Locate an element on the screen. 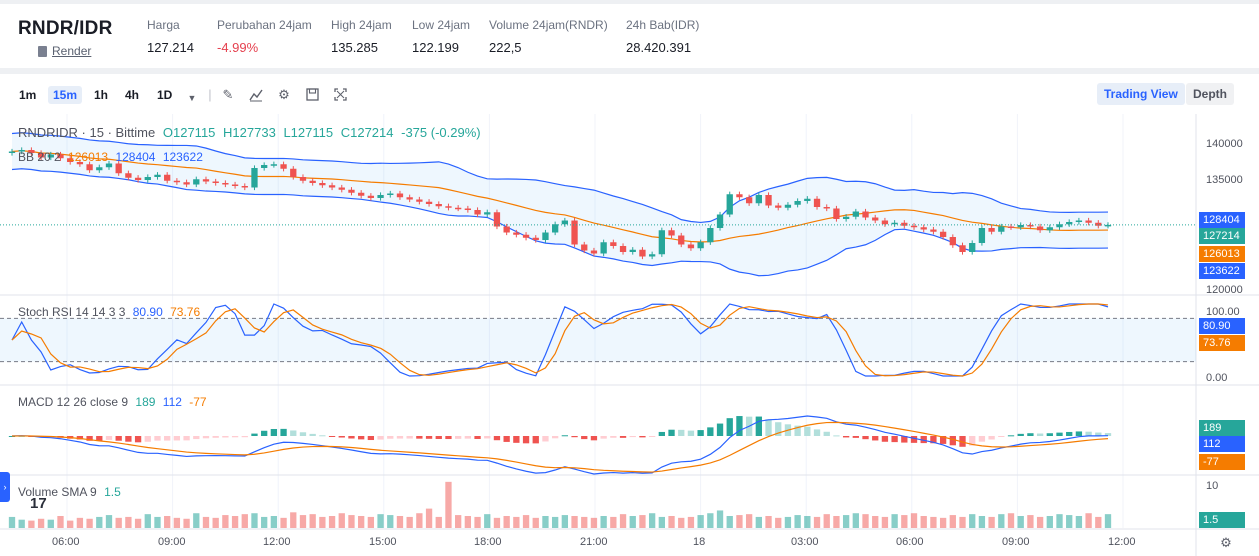  time-axis-label: 03:00 is located at coordinates (805, 542).